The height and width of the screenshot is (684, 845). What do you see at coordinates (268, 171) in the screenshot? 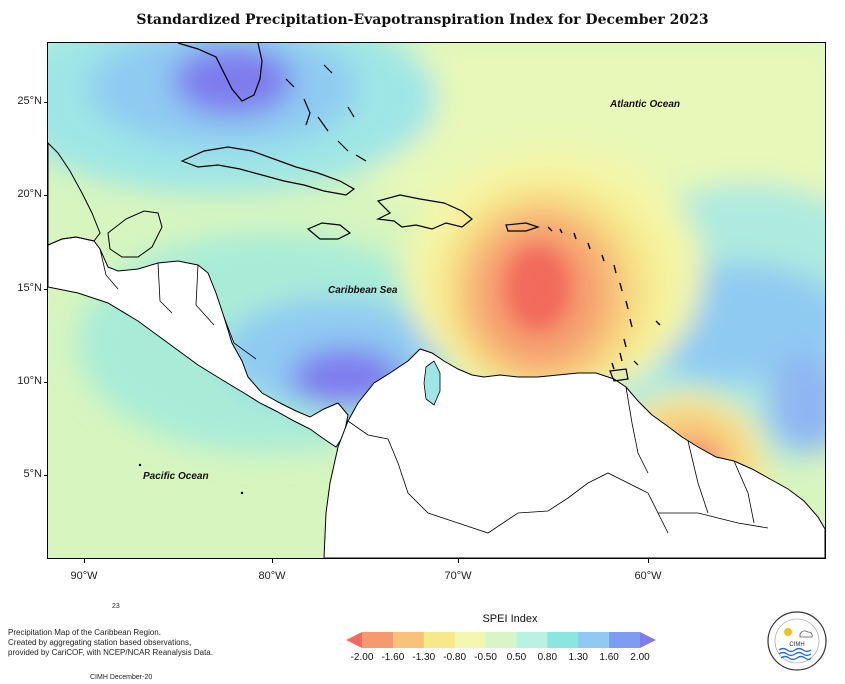
I see `cuba-island` at bounding box center [268, 171].